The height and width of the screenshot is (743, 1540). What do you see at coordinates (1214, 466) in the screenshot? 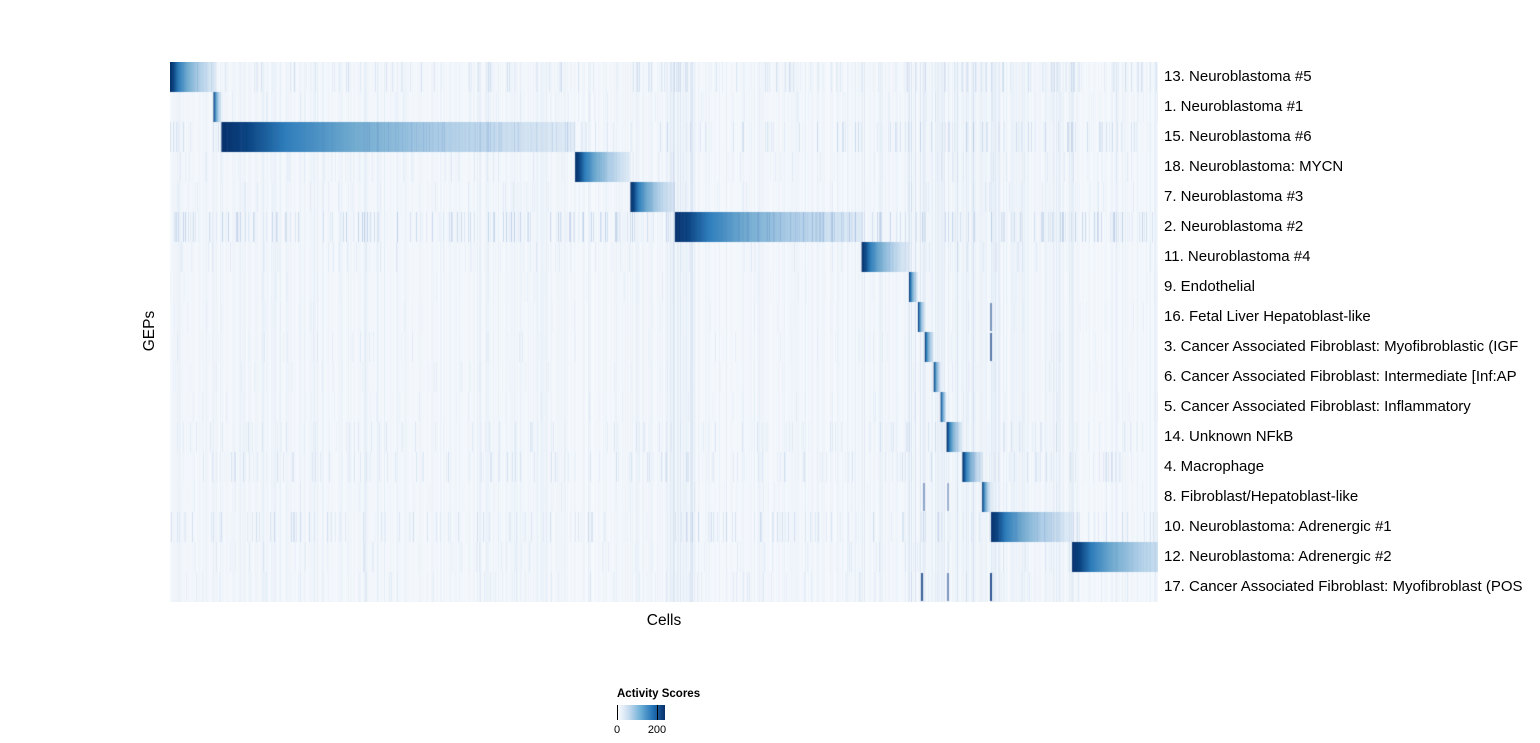
I see `gep-row-label: 4. Macrophage` at bounding box center [1214, 466].